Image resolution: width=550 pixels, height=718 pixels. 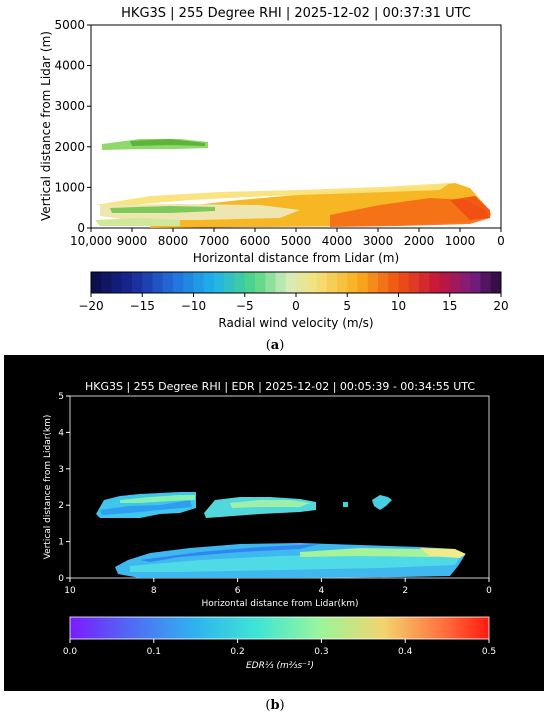 What do you see at coordinates (398, 306) in the screenshot?
I see `panel-a-cbar-tick: 10` at bounding box center [398, 306].